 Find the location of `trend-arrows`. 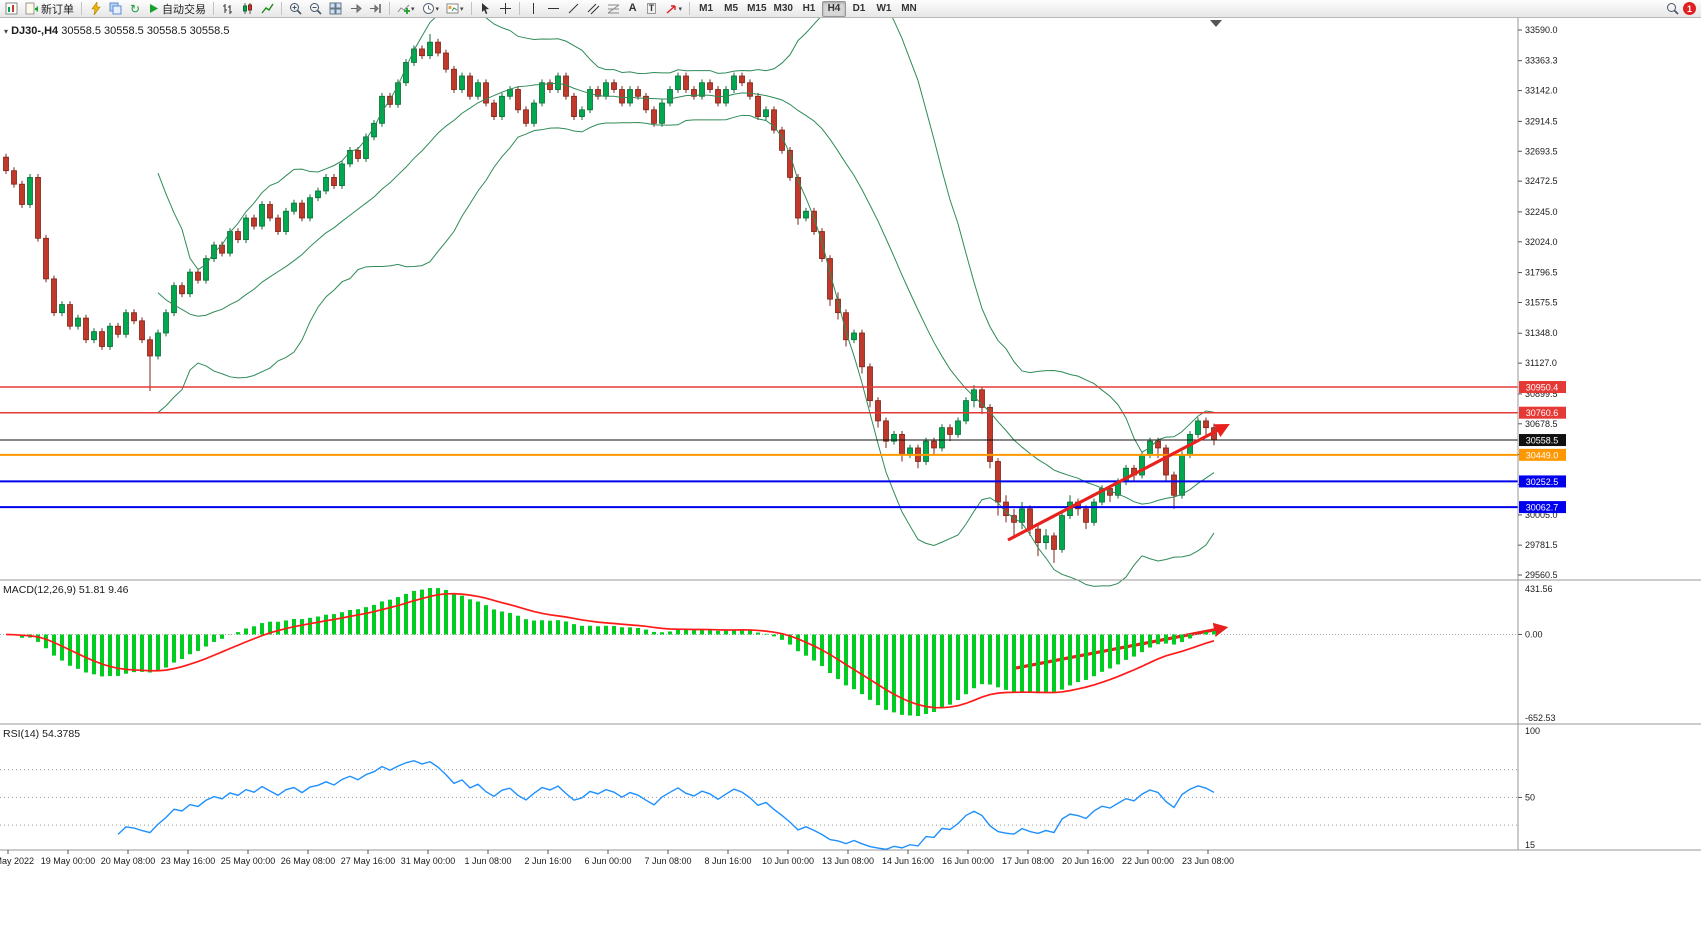

trend-arrows is located at coordinates (1118, 546).